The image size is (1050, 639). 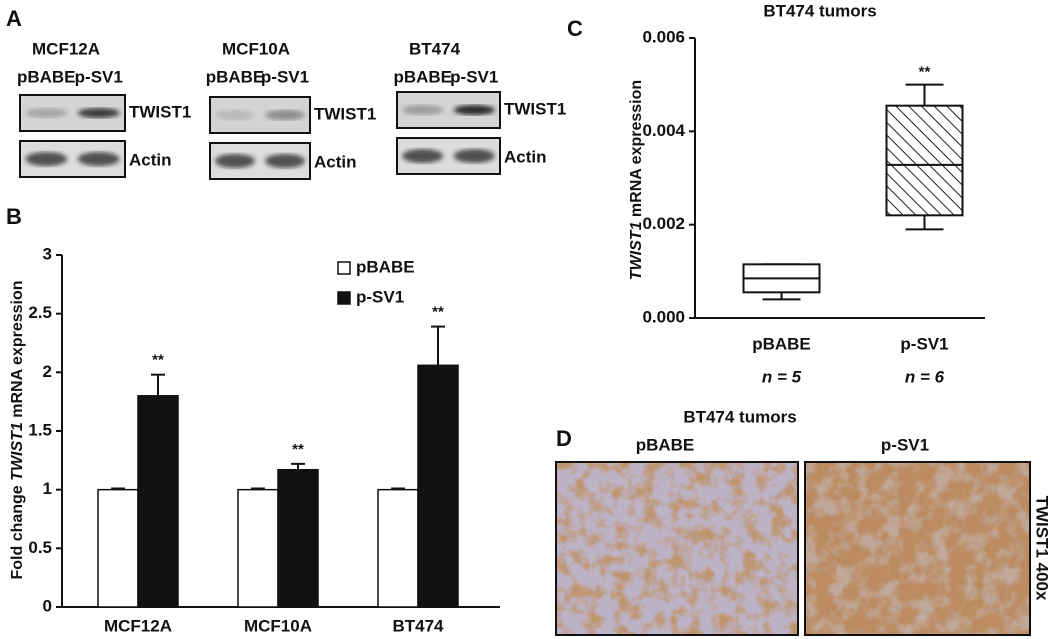 I want to click on y-tick-label: 0.006, so click(x=663, y=36).